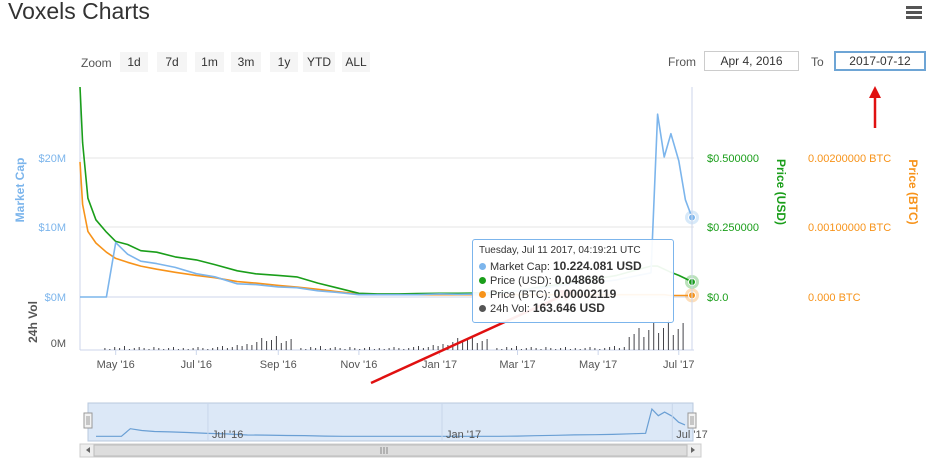 Image resolution: width=938 pixels, height=468 pixels. Describe the element at coordinates (463, 435) in the screenshot. I see `navigator-tick-label: Jan '17` at that location.